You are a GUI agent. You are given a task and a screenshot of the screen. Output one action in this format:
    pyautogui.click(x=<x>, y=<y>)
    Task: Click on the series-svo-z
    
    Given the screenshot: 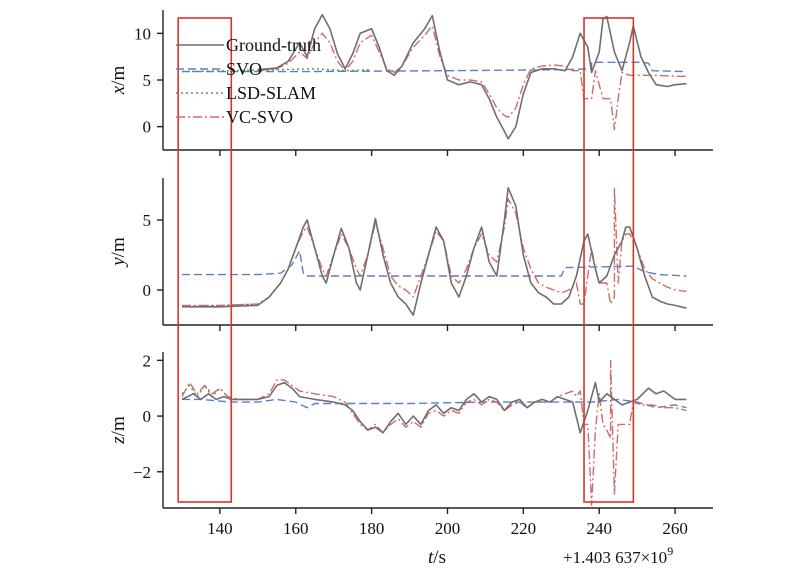 What is the action you would take?
    pyautogui.click(x=434, y=403)
    